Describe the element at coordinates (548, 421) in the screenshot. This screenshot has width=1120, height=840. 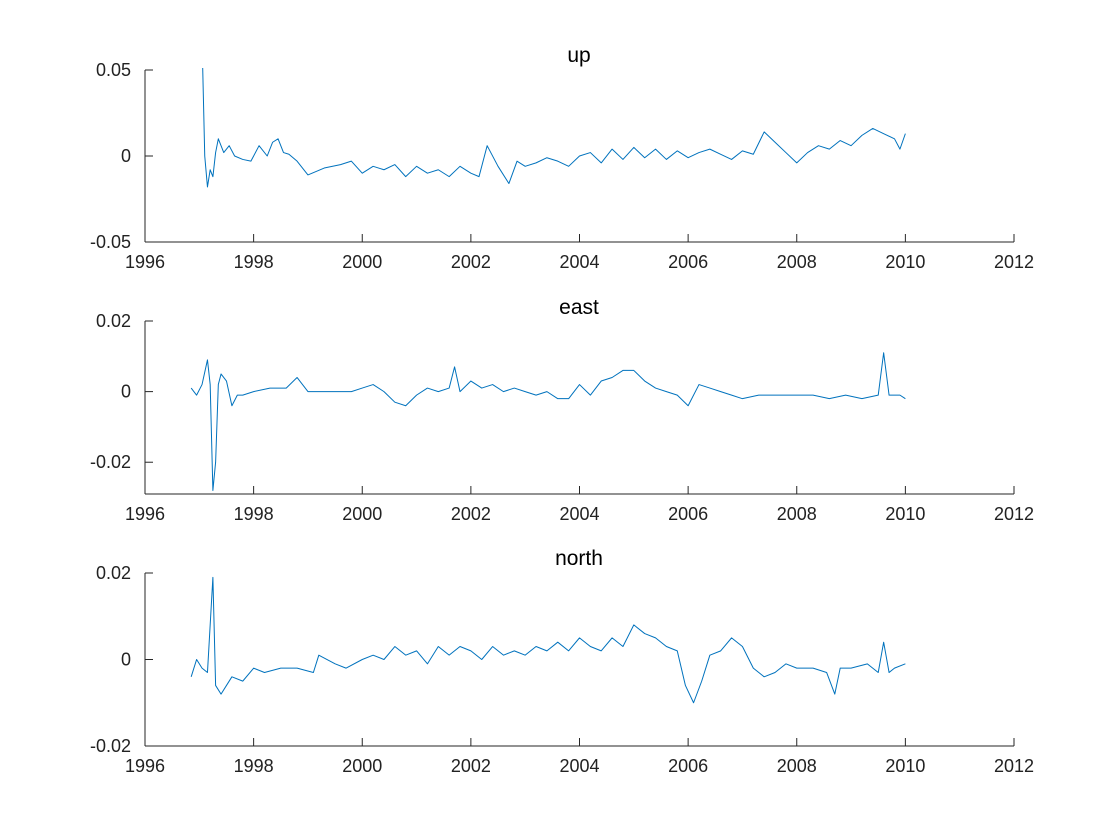
I see `series-line-east` at that location.